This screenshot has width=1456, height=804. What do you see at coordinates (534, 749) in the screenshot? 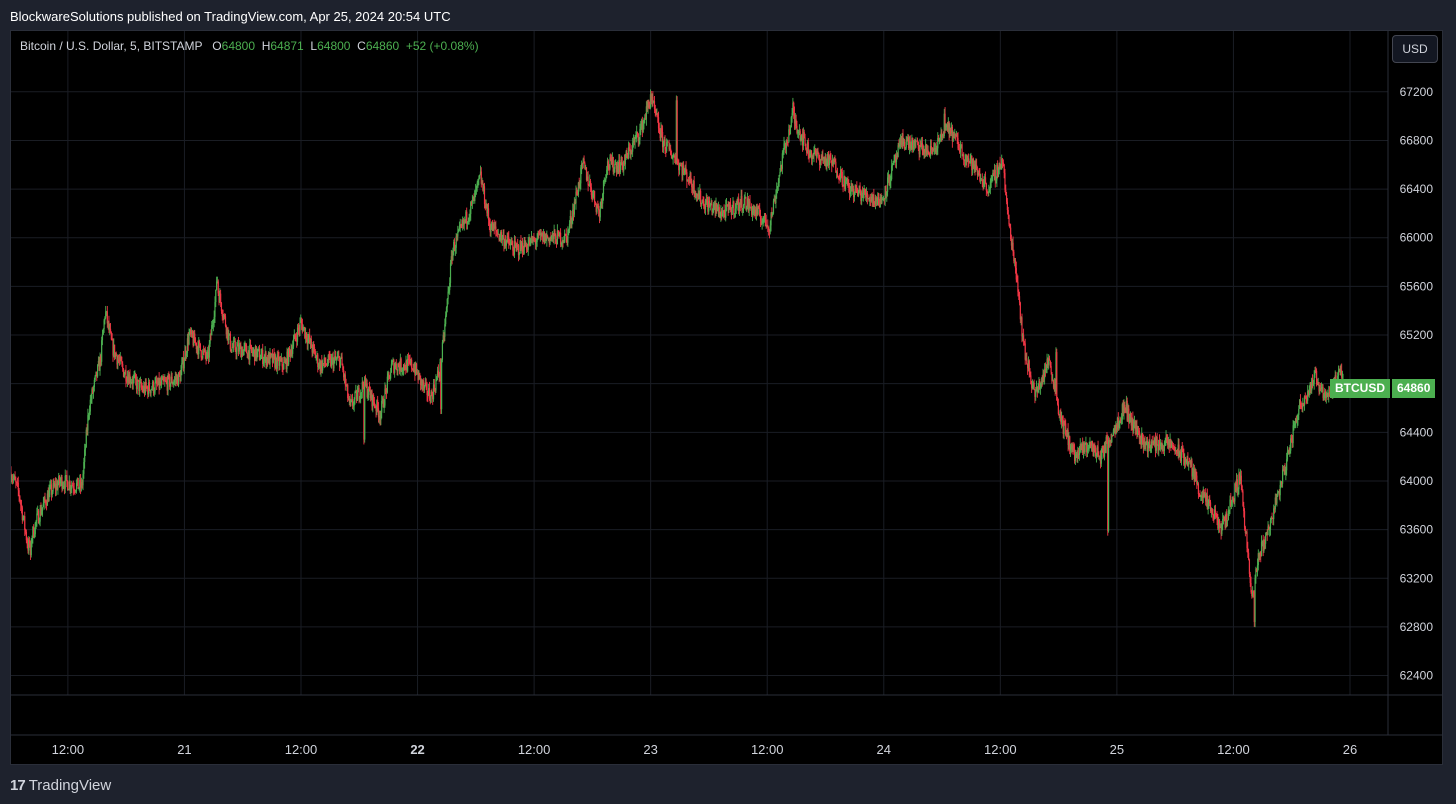
I see `x-tick-label: 12:00` at bounding box center [534, 749].